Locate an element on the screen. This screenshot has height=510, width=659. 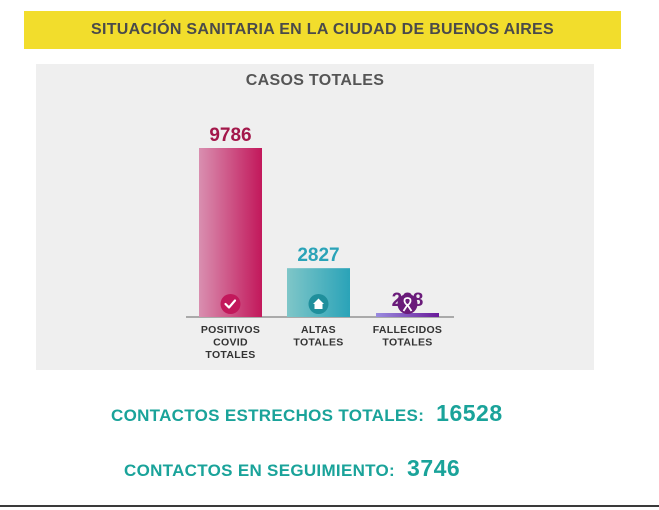
check-icon is located at coordinates (230, 304).